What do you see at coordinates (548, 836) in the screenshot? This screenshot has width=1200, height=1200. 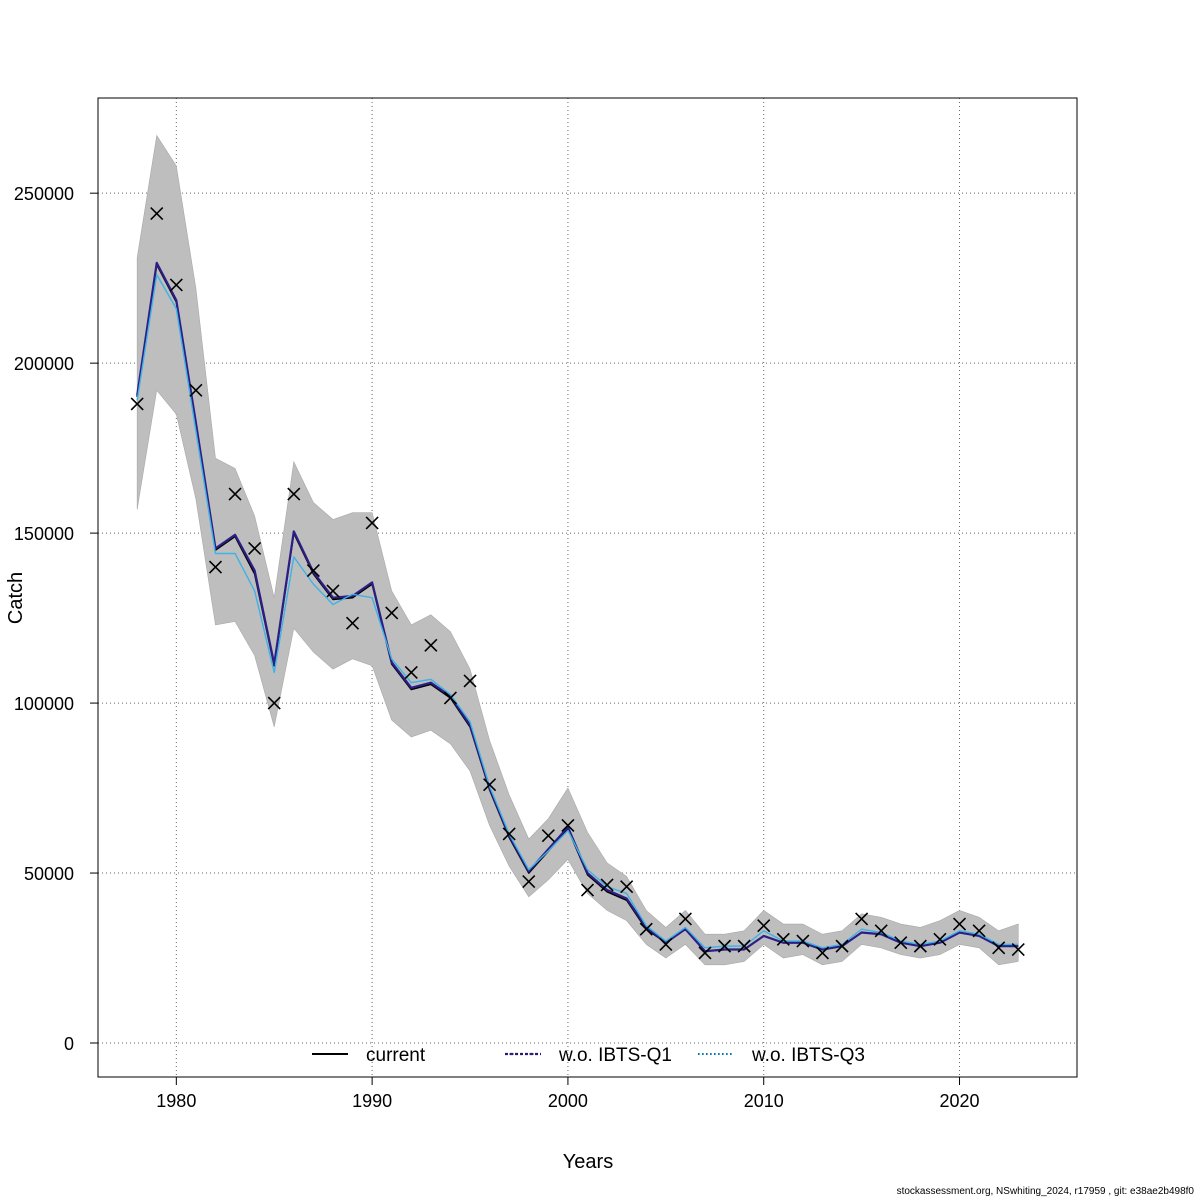 I see `observed-point-1999` at bounding box center [548, 836].